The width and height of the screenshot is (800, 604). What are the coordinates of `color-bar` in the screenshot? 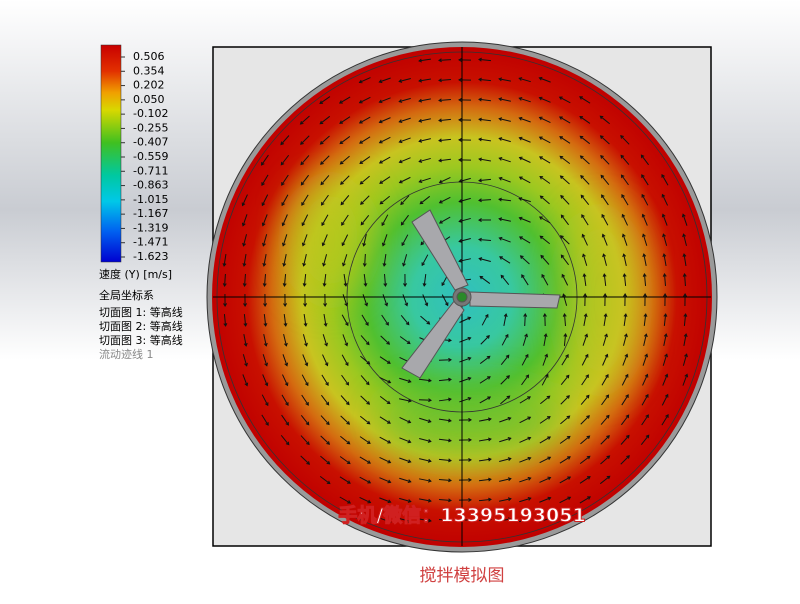 It's located at (111, 153).